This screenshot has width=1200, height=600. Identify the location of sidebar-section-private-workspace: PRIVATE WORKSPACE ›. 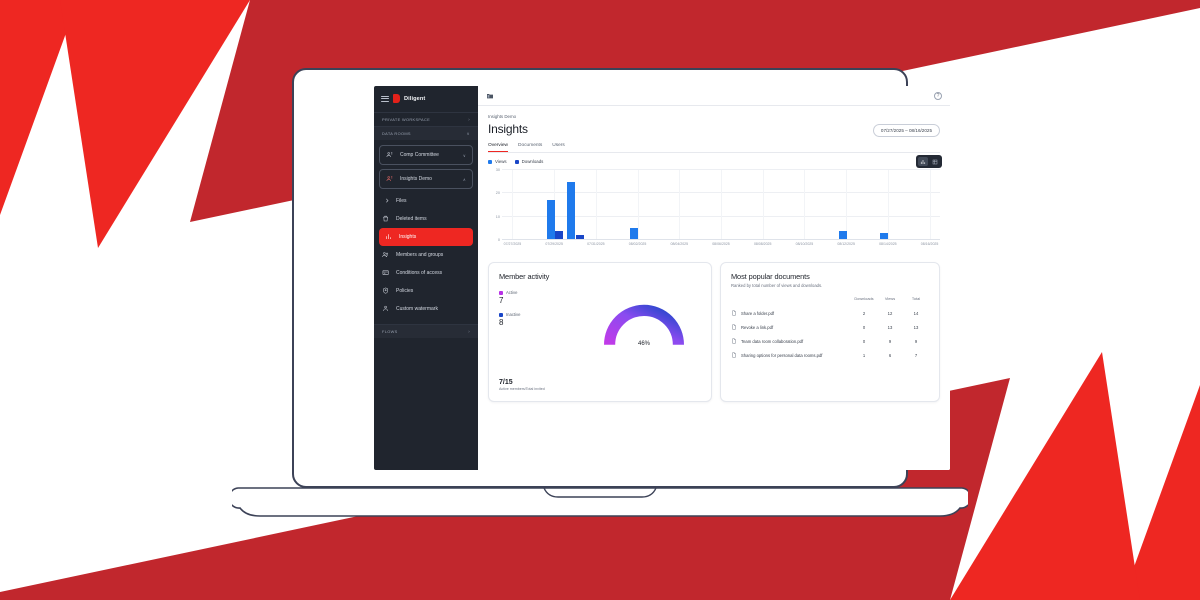
(426, 119).